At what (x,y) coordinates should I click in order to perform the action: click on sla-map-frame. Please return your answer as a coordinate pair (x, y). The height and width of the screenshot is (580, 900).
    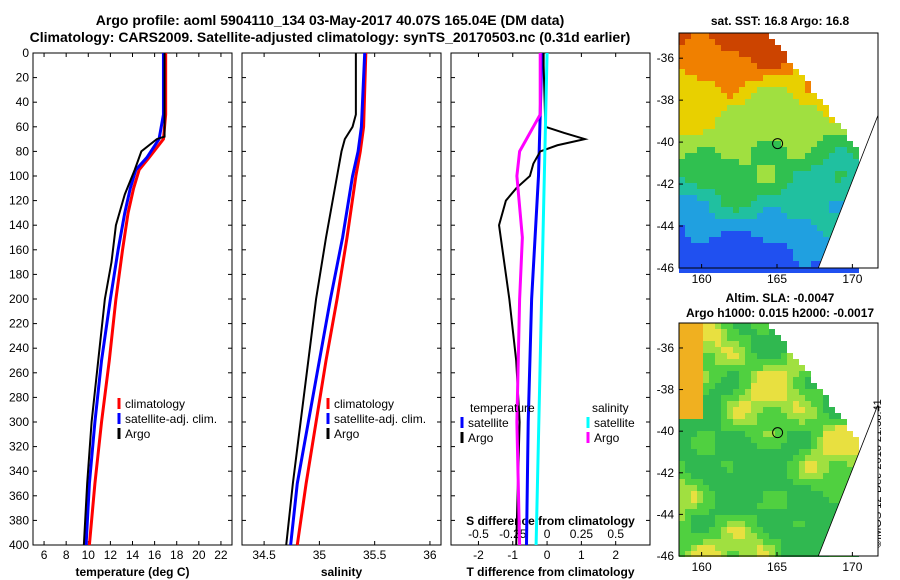
    Looking at the image, I should click on (778, 439).